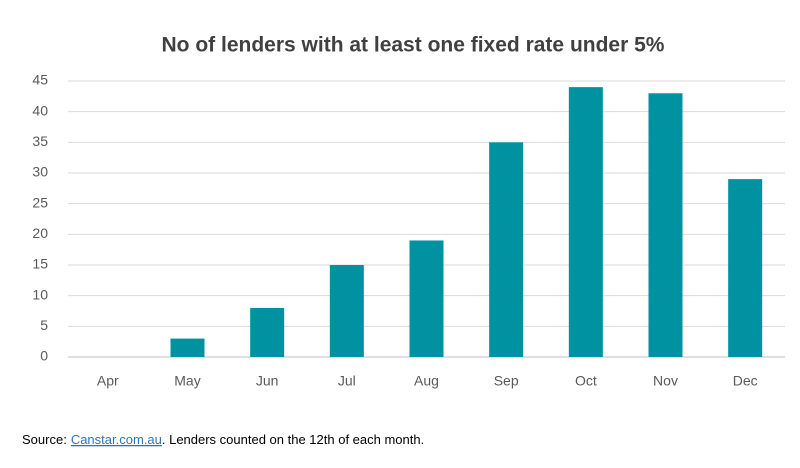  Describe the element at coordinates (347, 381) in the screenshot. I see `x-tick-label: Jul` at that location.